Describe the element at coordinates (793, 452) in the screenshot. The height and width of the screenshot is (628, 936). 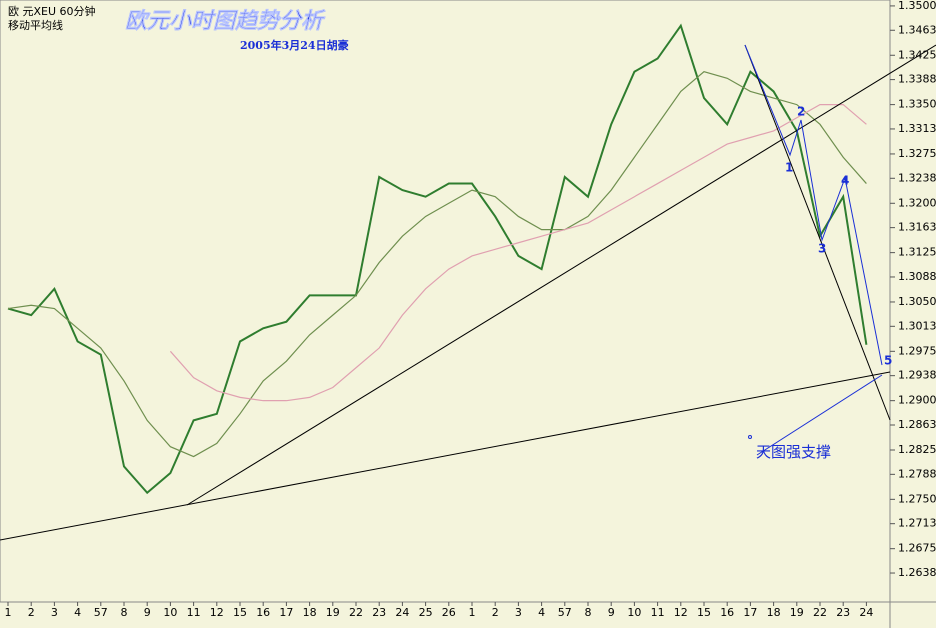
I see `annotation: 天图强支撑` at that location.